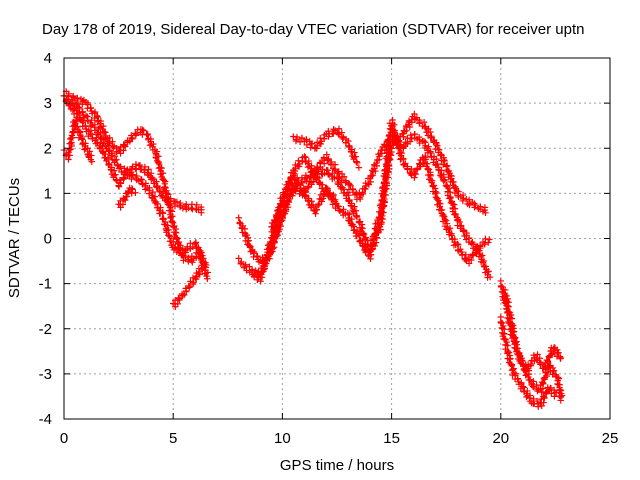  What do you see at coordinates (339, 438) in the screenshot?
I see `x-tick-labels: 0 5 10 15 20 25` at bounding box center [339, 438].